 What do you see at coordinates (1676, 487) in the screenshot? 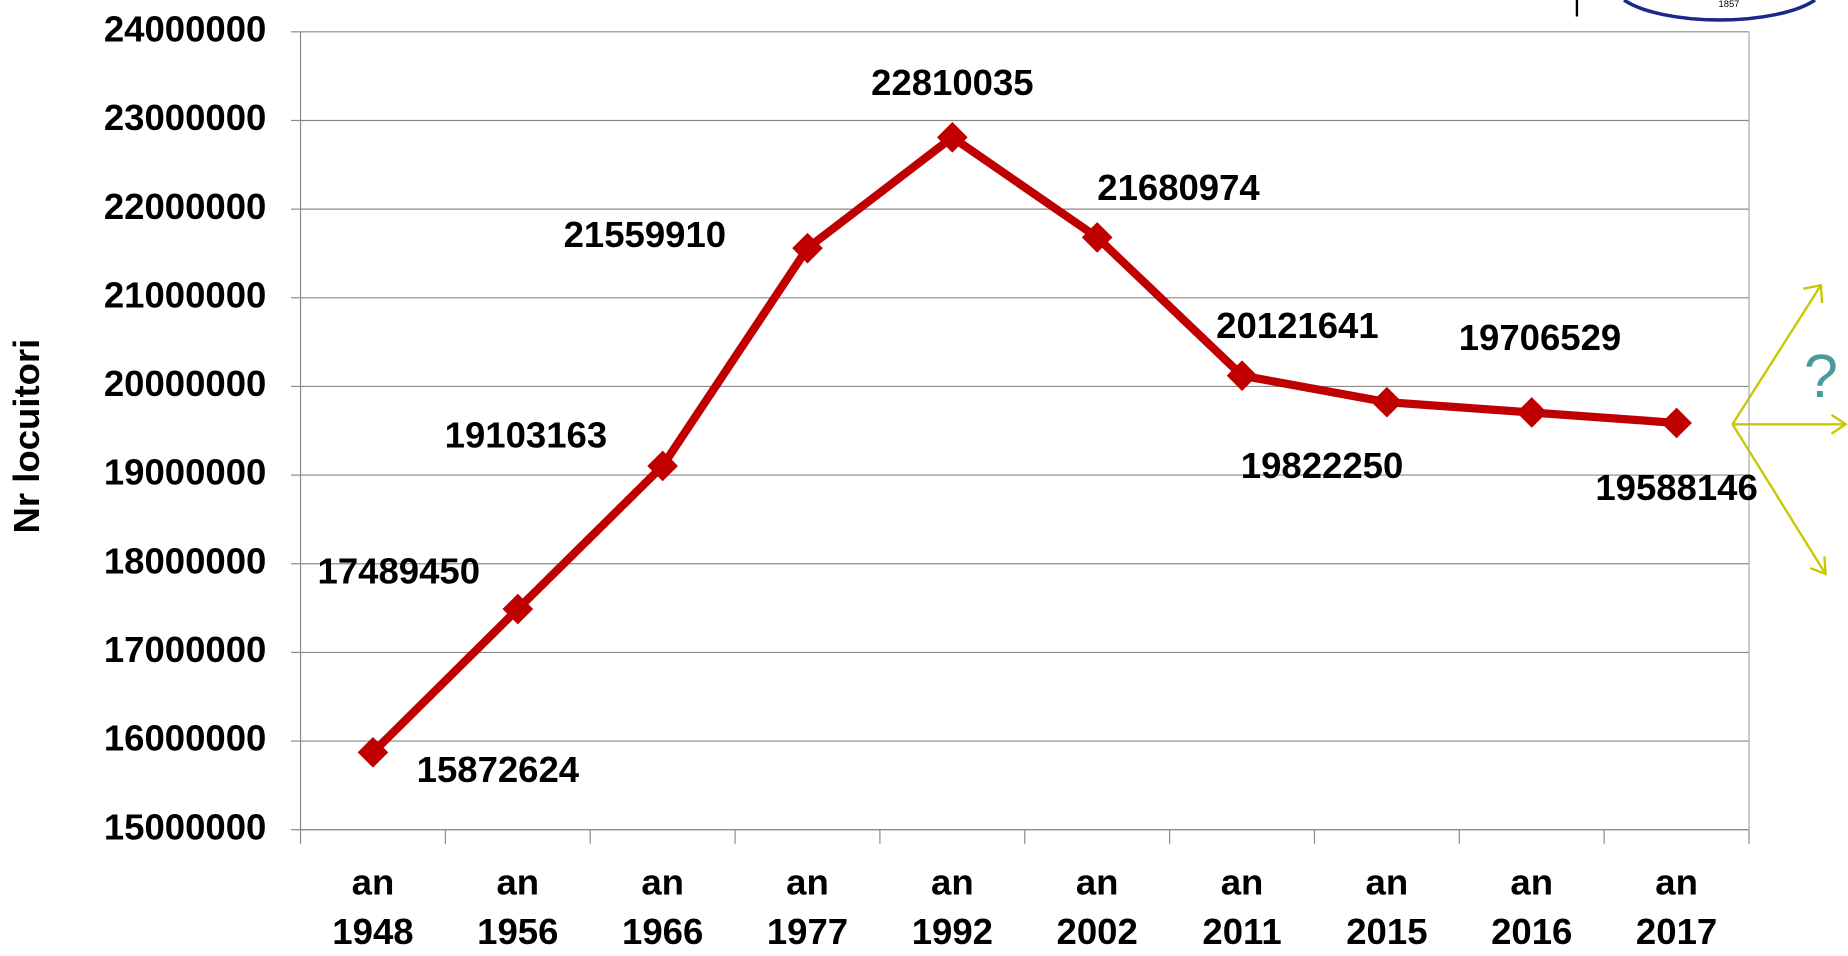
I see `data-label: 19588146` at bounding box center [1676, 487].